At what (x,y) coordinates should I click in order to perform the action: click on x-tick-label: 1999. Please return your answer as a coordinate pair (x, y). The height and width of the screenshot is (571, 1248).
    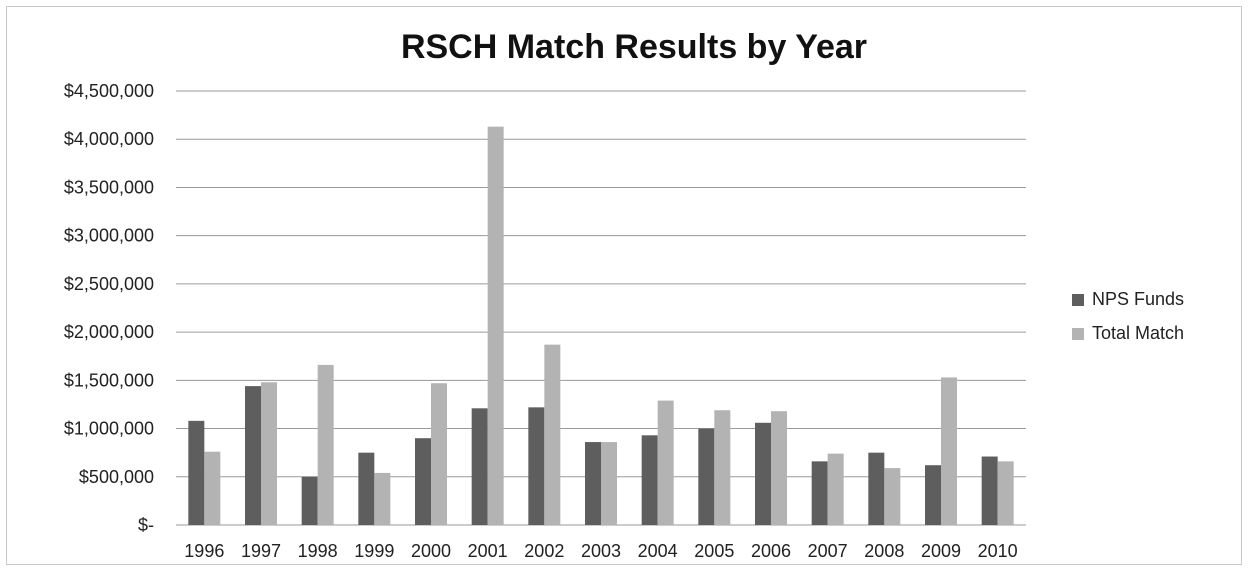
    Looking at the image, I should click on (374, 551).